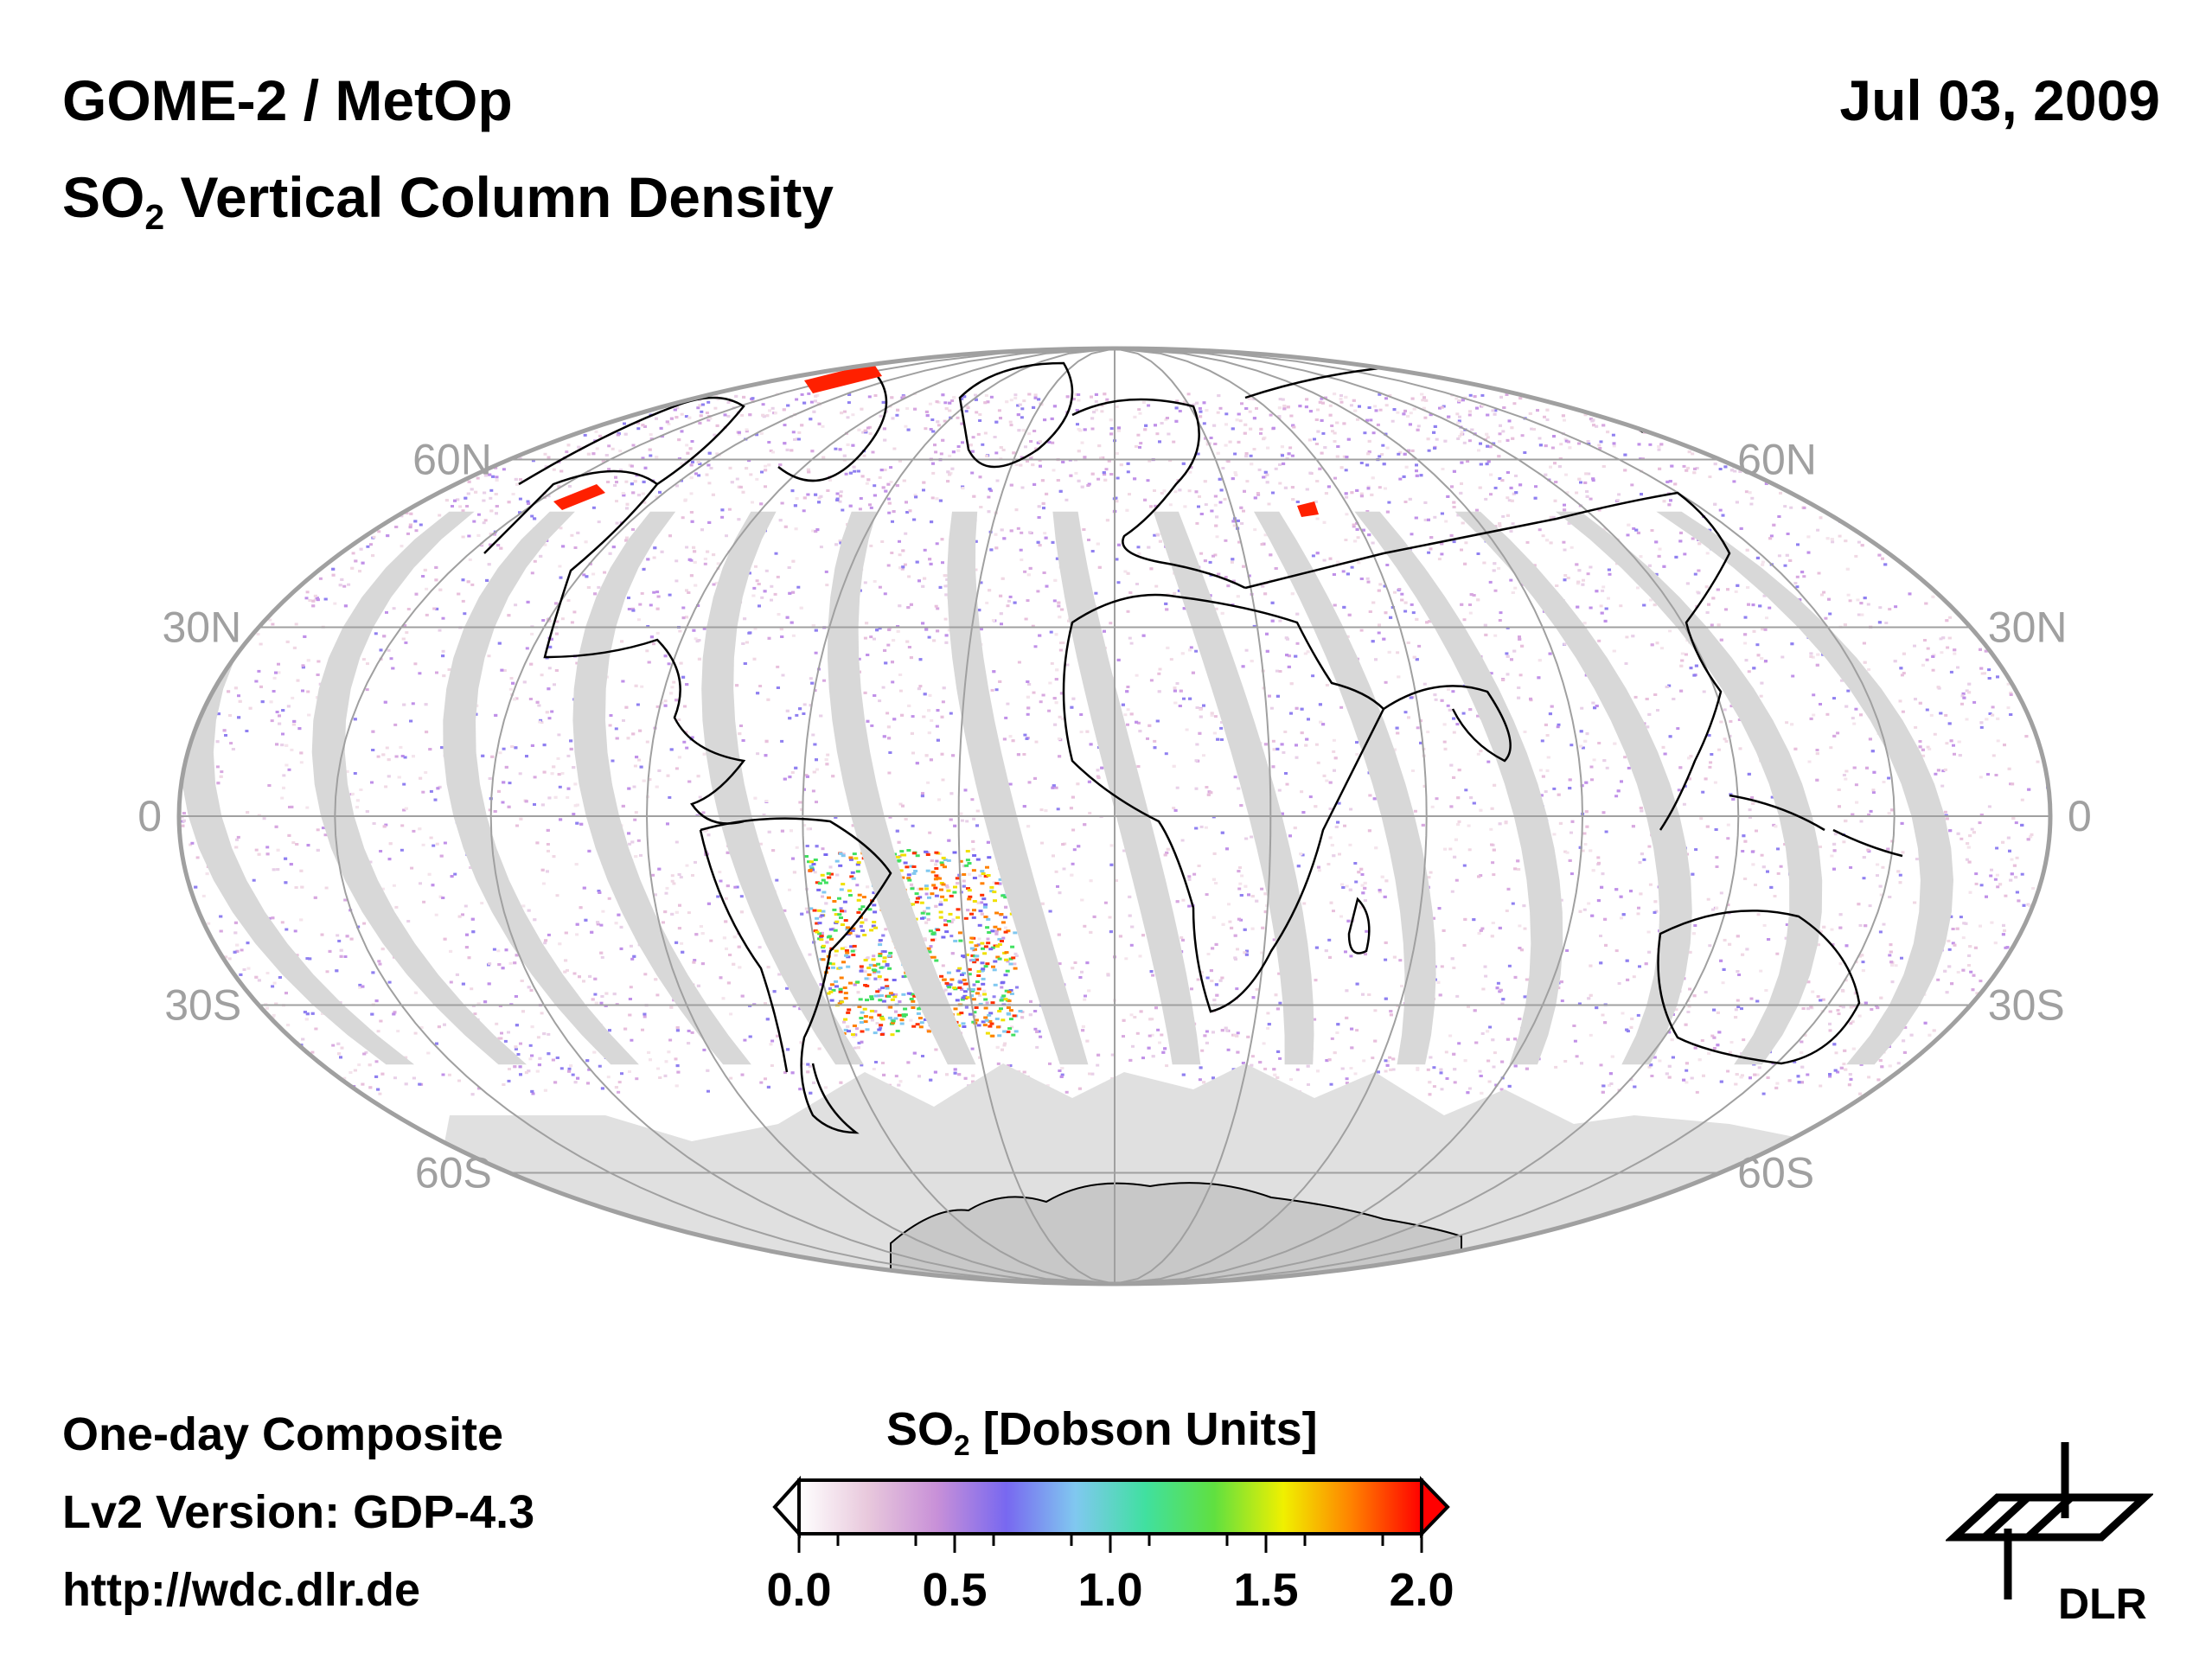  What do you see at coordinates (241, 1590) in the screenshot?
I see `source-url: http://wdc.dlr.de` at bounding box center [241, 1590].